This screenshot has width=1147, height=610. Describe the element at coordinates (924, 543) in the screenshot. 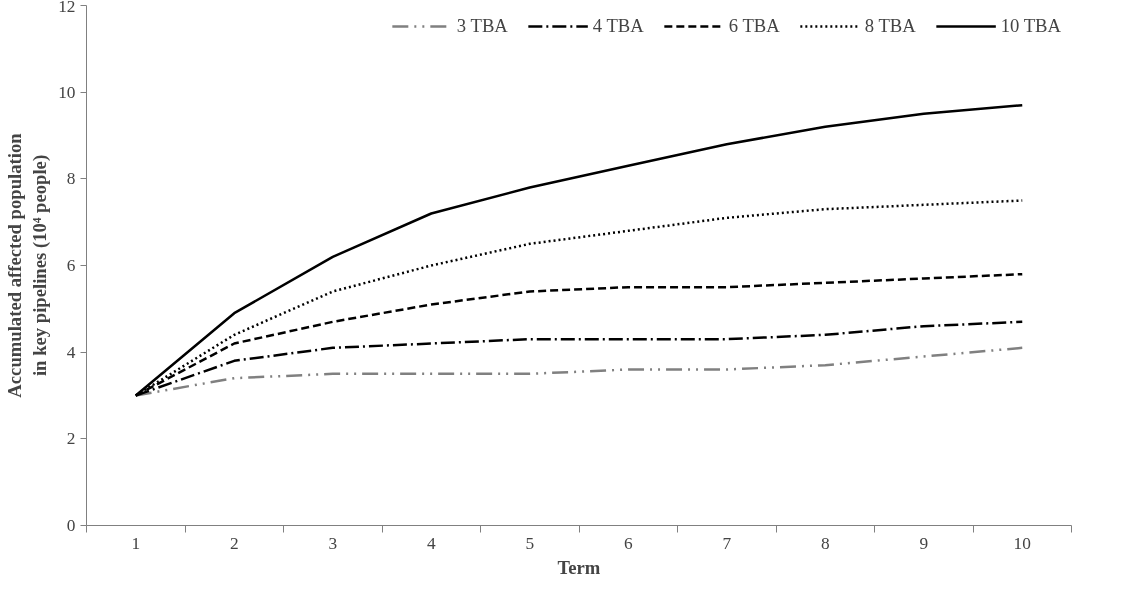

I see `x-tick-label: 9` at that location.